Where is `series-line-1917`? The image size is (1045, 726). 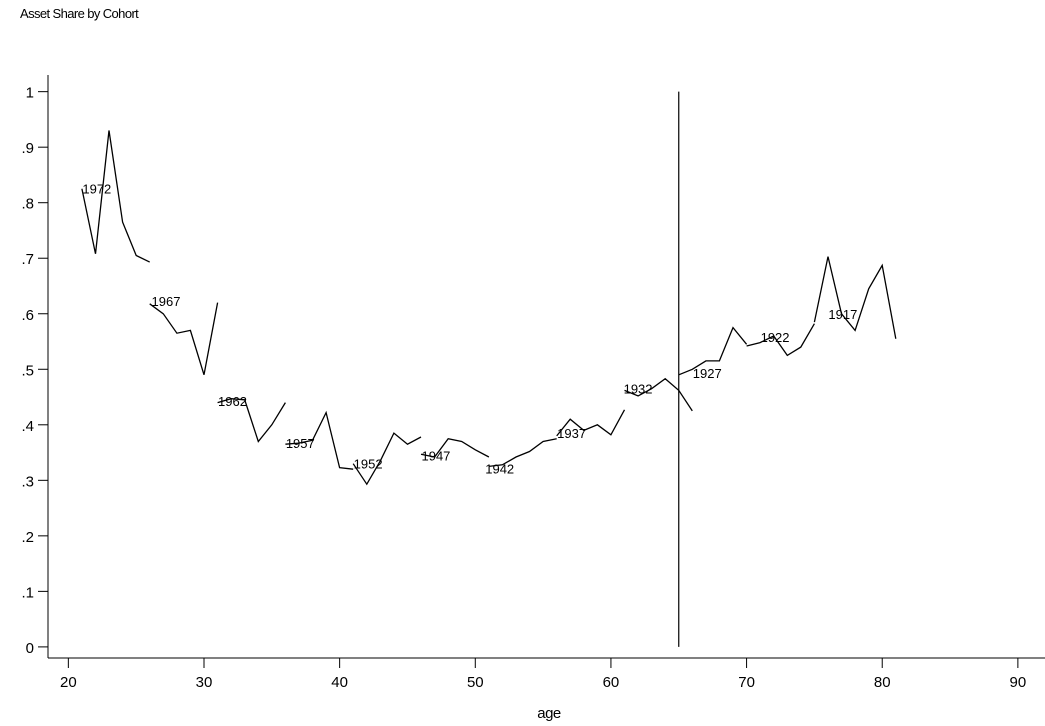 series-line-1917 is located at coordinates (855, 297).